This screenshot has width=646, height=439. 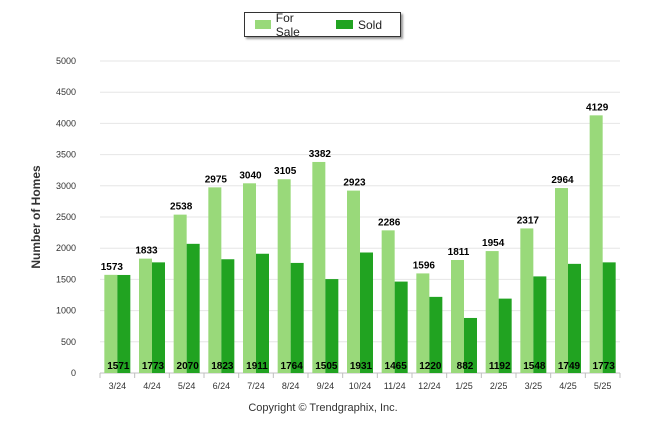 What do you see at coordinates (500, 366) in the screenshot?
I see `data-label-sold: 1192` at bounding box center [500, 366].